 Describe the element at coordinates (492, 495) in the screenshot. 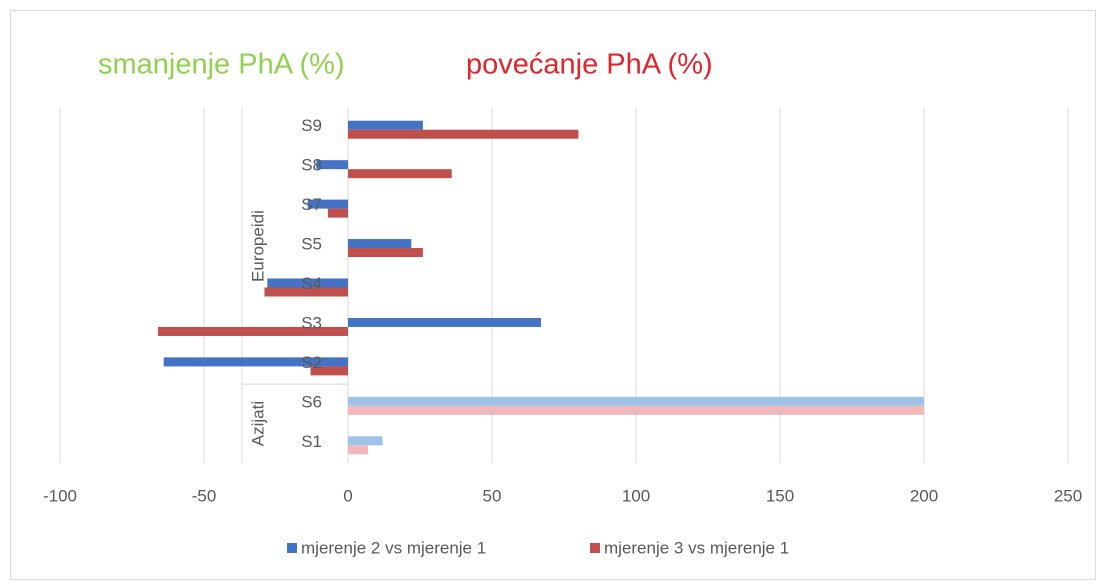

I see `x-tick-label: 50` at that location.